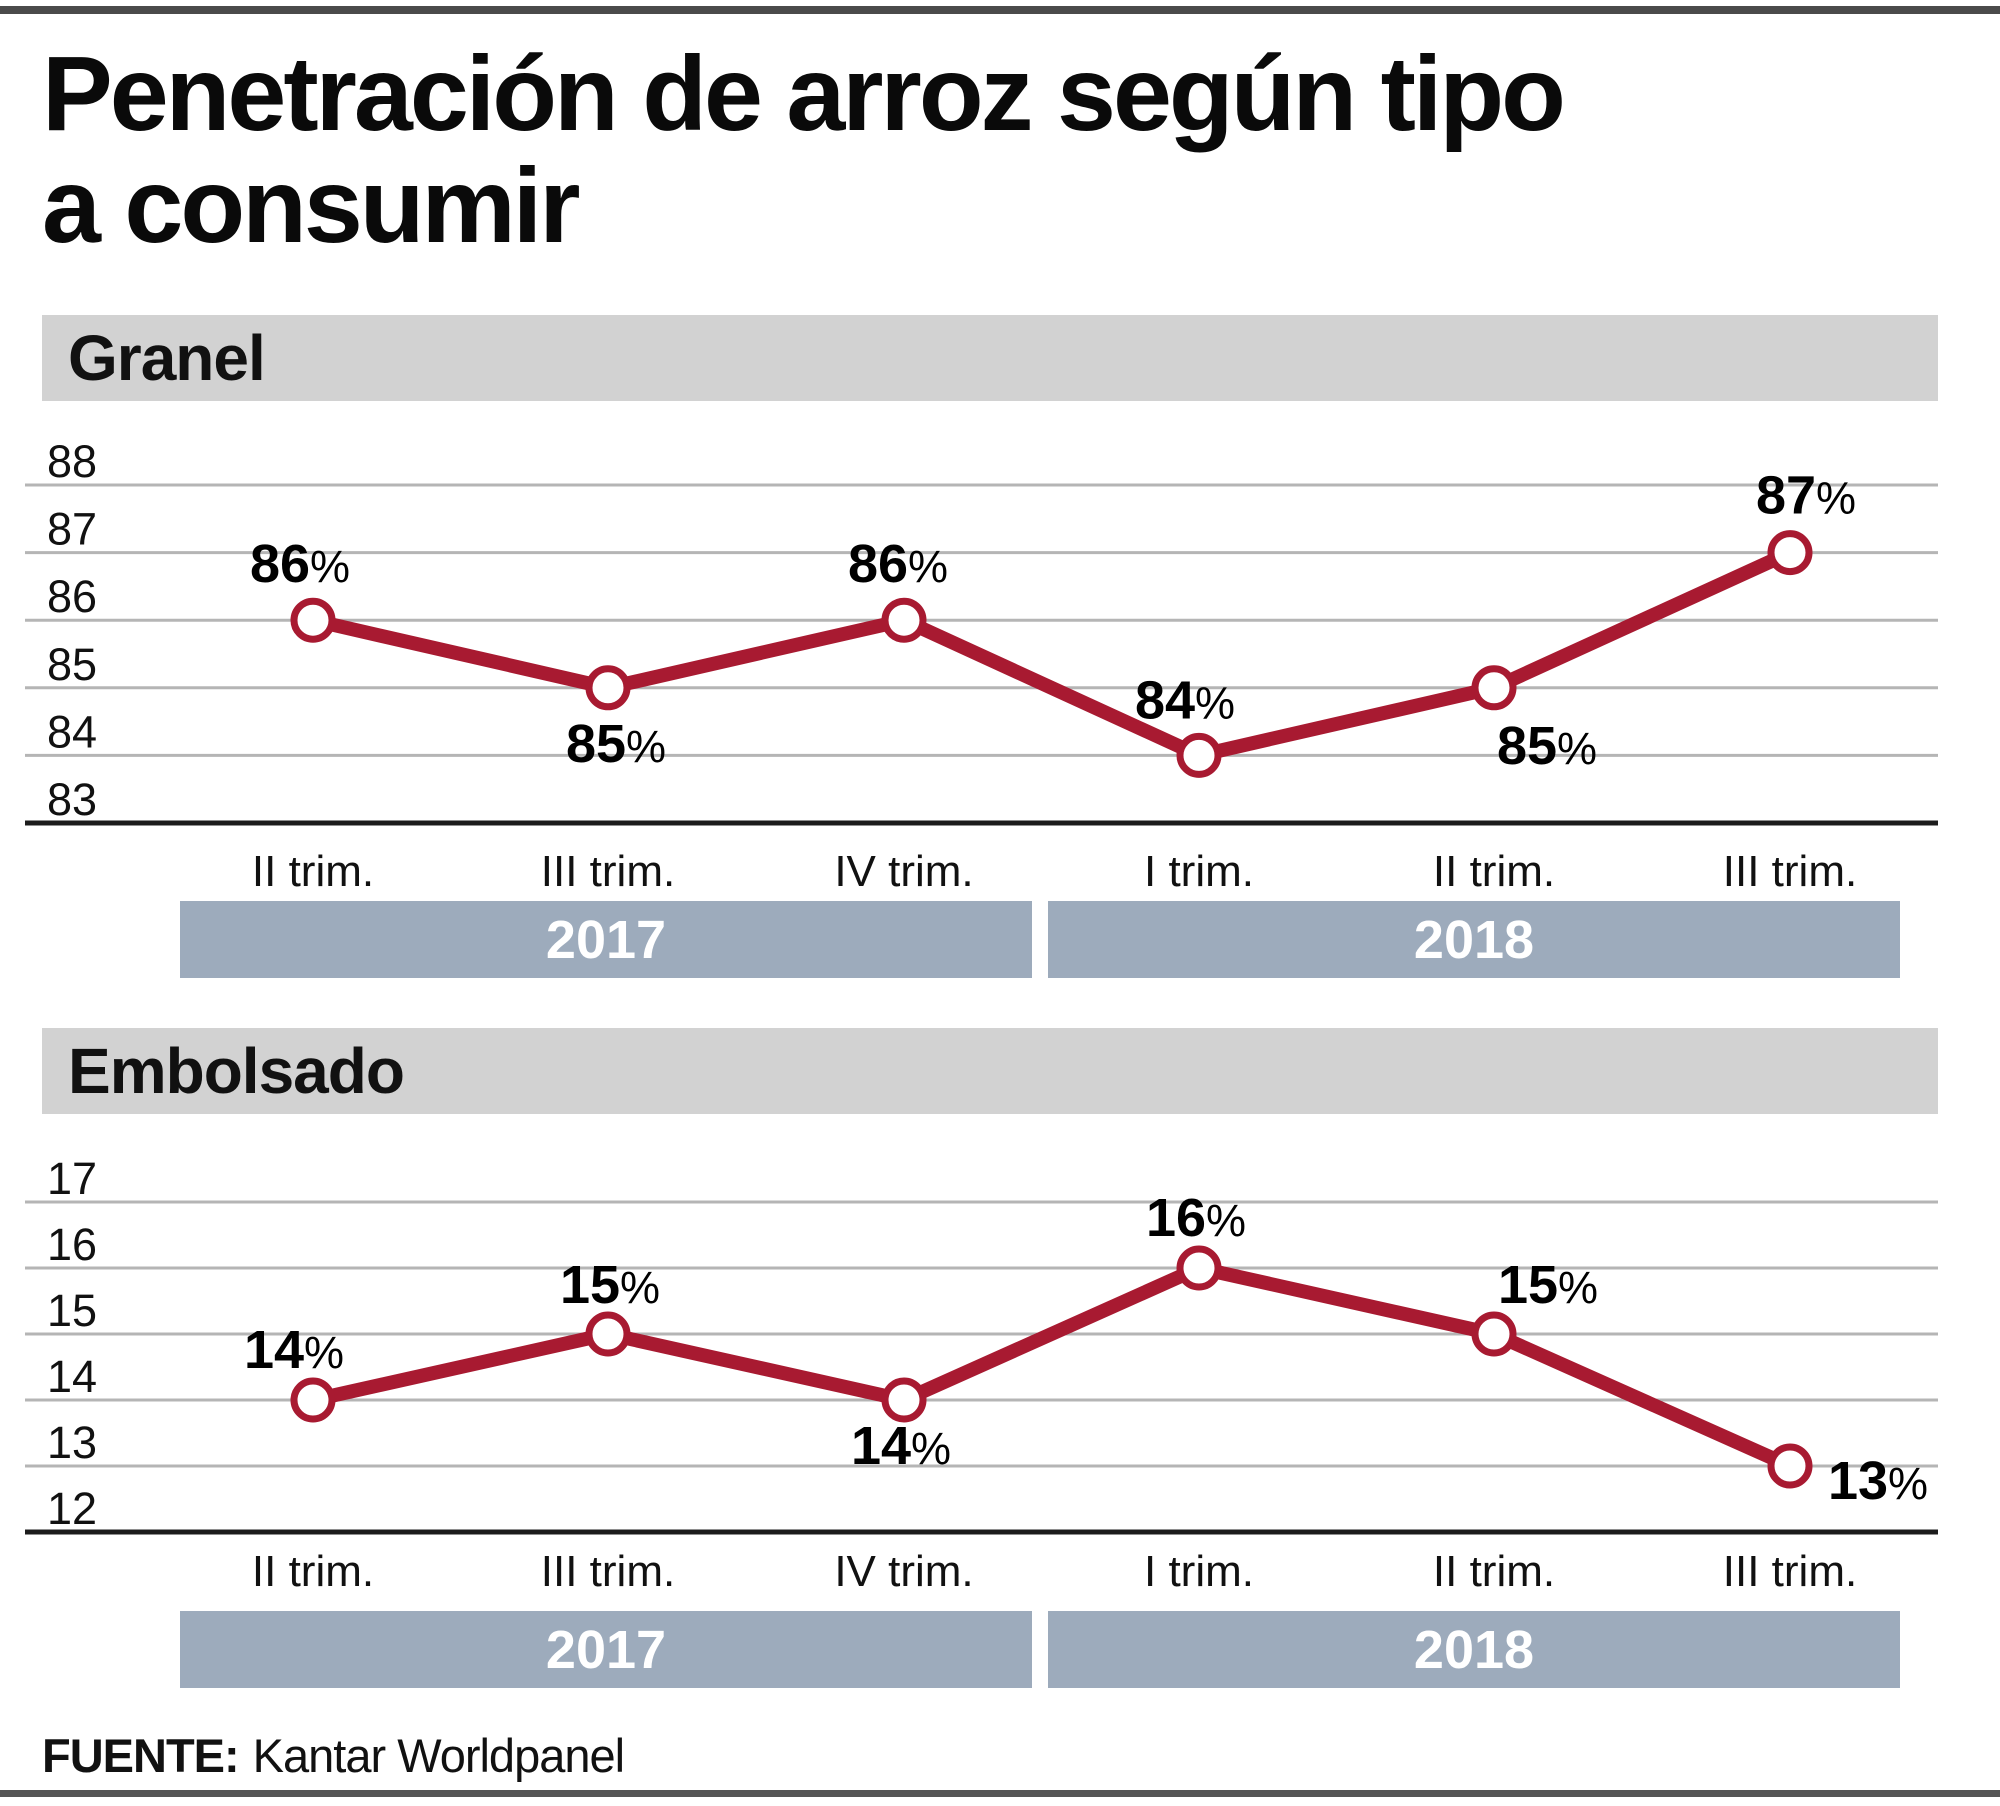 This screenshot has width=2000, height=1806. I want to click on y-tick-label: 16, so click(72, 1244).